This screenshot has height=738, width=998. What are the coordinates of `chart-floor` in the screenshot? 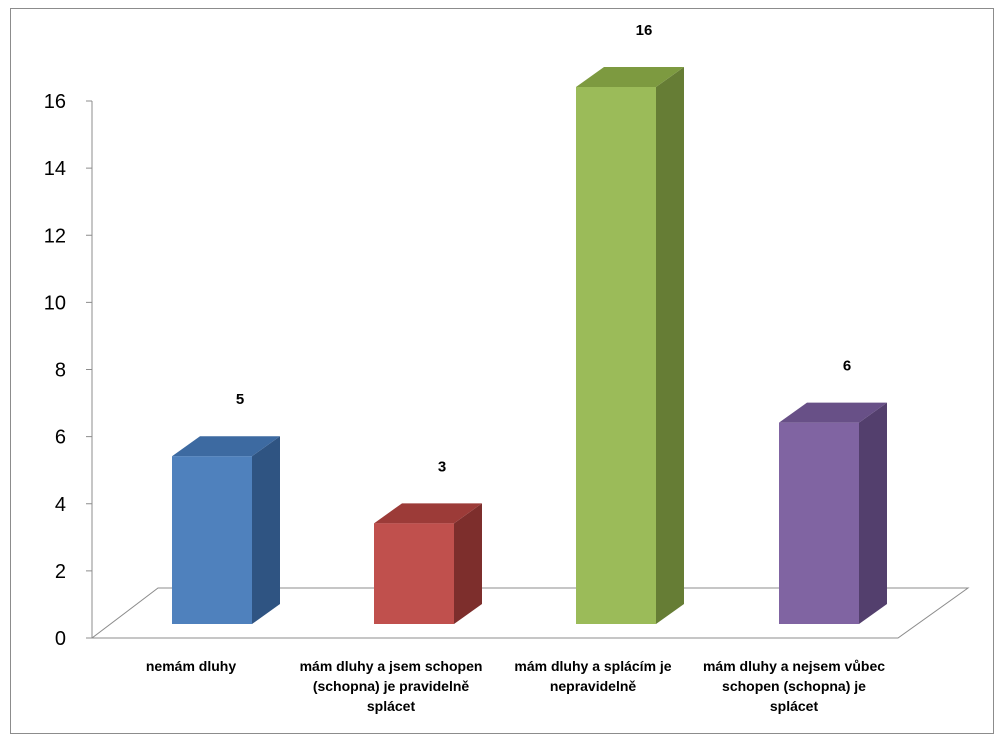 It's located at (530, 613).